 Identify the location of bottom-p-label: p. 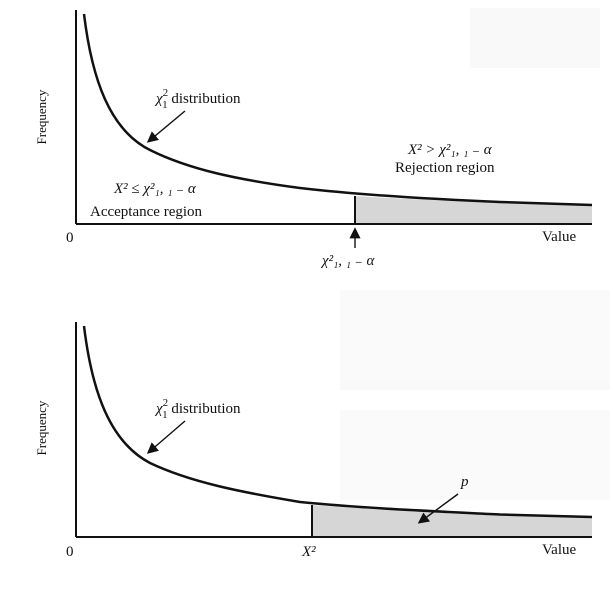
(464, 482).